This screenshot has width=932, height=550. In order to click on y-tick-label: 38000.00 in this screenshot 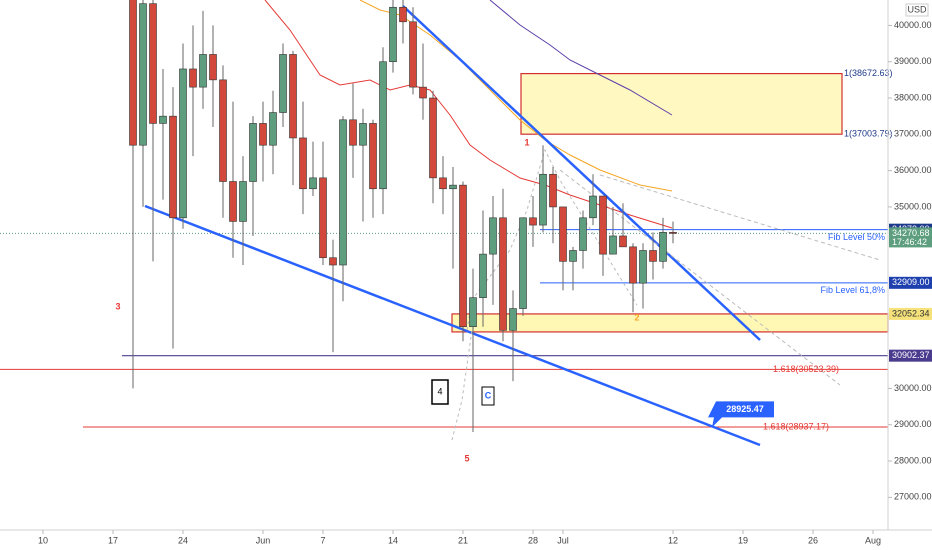, I will do `click(913, 97)`.